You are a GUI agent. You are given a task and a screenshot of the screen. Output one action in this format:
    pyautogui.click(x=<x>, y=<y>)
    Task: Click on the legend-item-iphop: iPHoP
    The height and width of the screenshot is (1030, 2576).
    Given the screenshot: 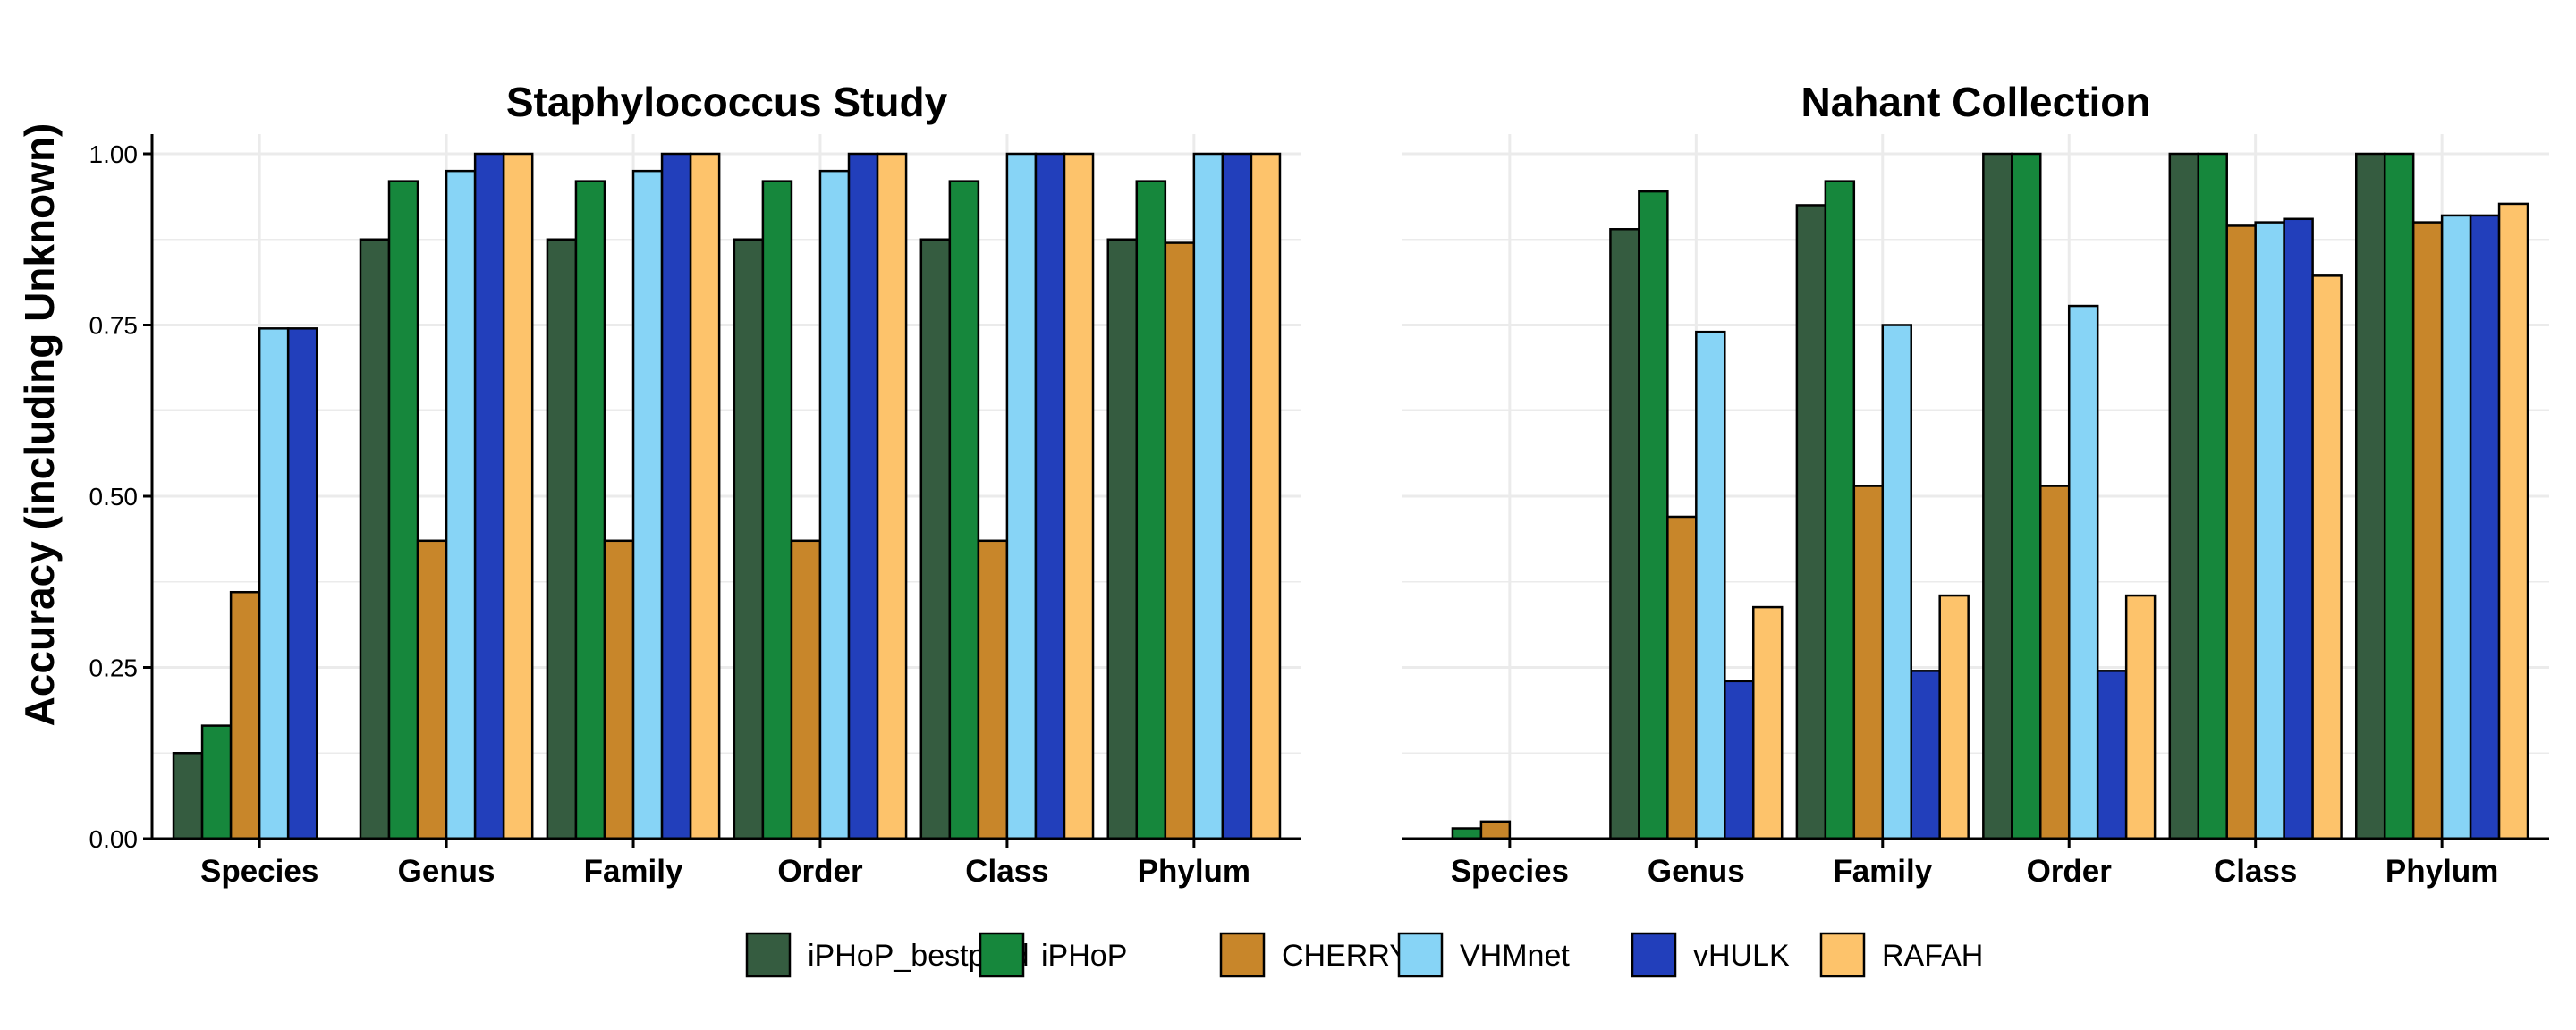 What is the action you would take?
    pyautogui.click(x=1053, y=955)
    